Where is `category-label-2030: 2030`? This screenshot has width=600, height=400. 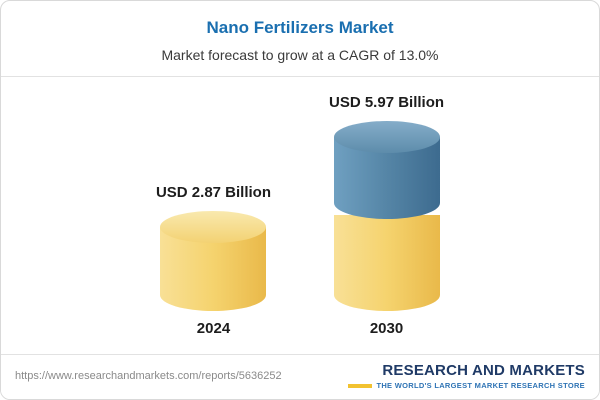
category-label-2030: 2030 is located at coordinates (386, 328).